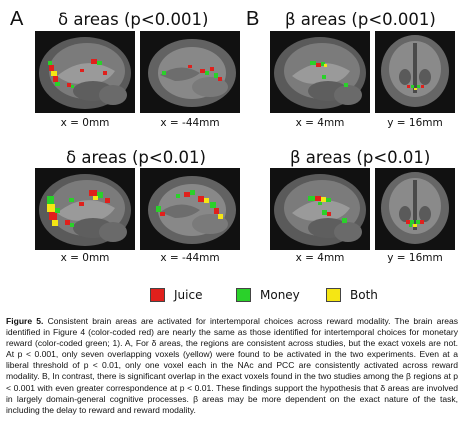 The height and width of the screenshot is (440, 463). I want to click on brain-image-a-bottom-lateral, so click(190, 209).